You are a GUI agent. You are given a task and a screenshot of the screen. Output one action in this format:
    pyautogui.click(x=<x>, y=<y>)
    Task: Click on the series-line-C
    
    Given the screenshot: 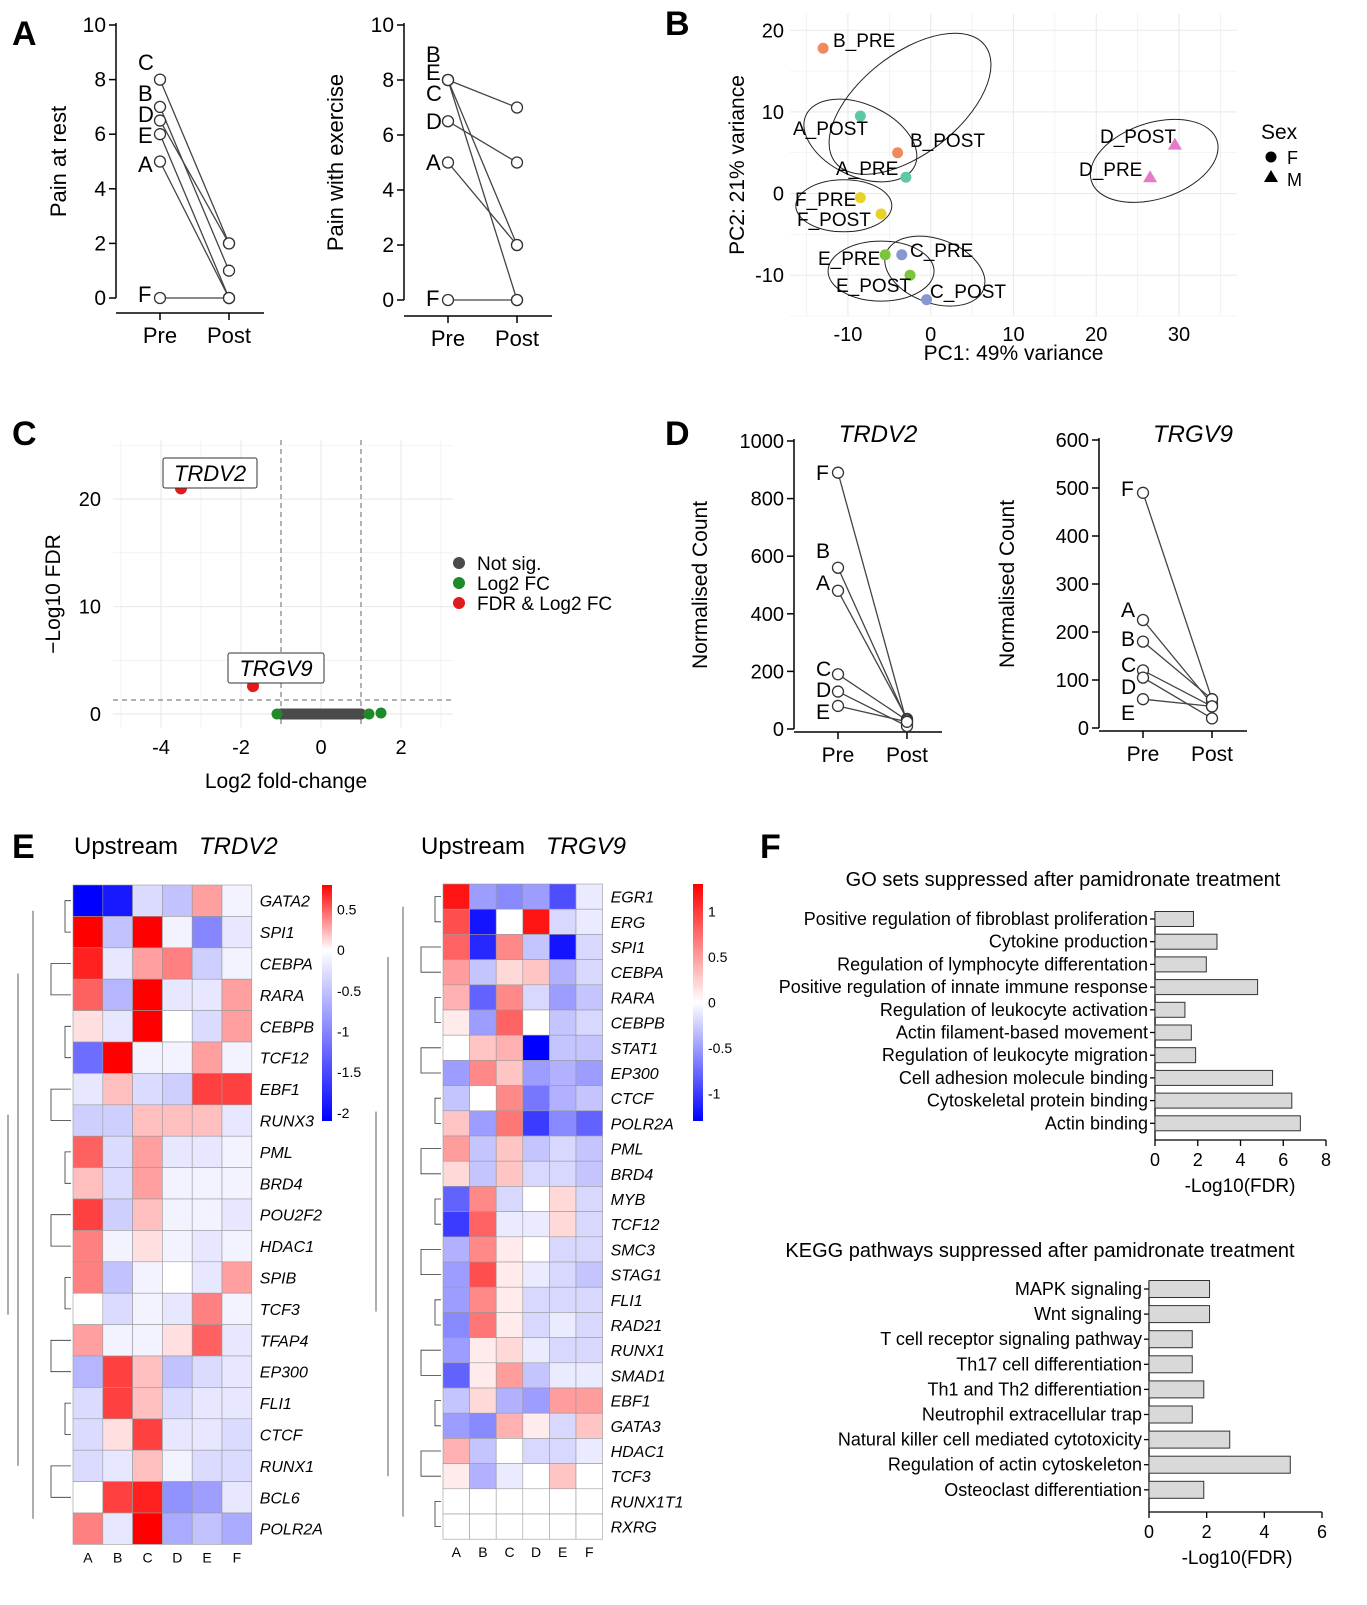 What is the action you would take?
    pyautogui.click(x=482, y=190)
    